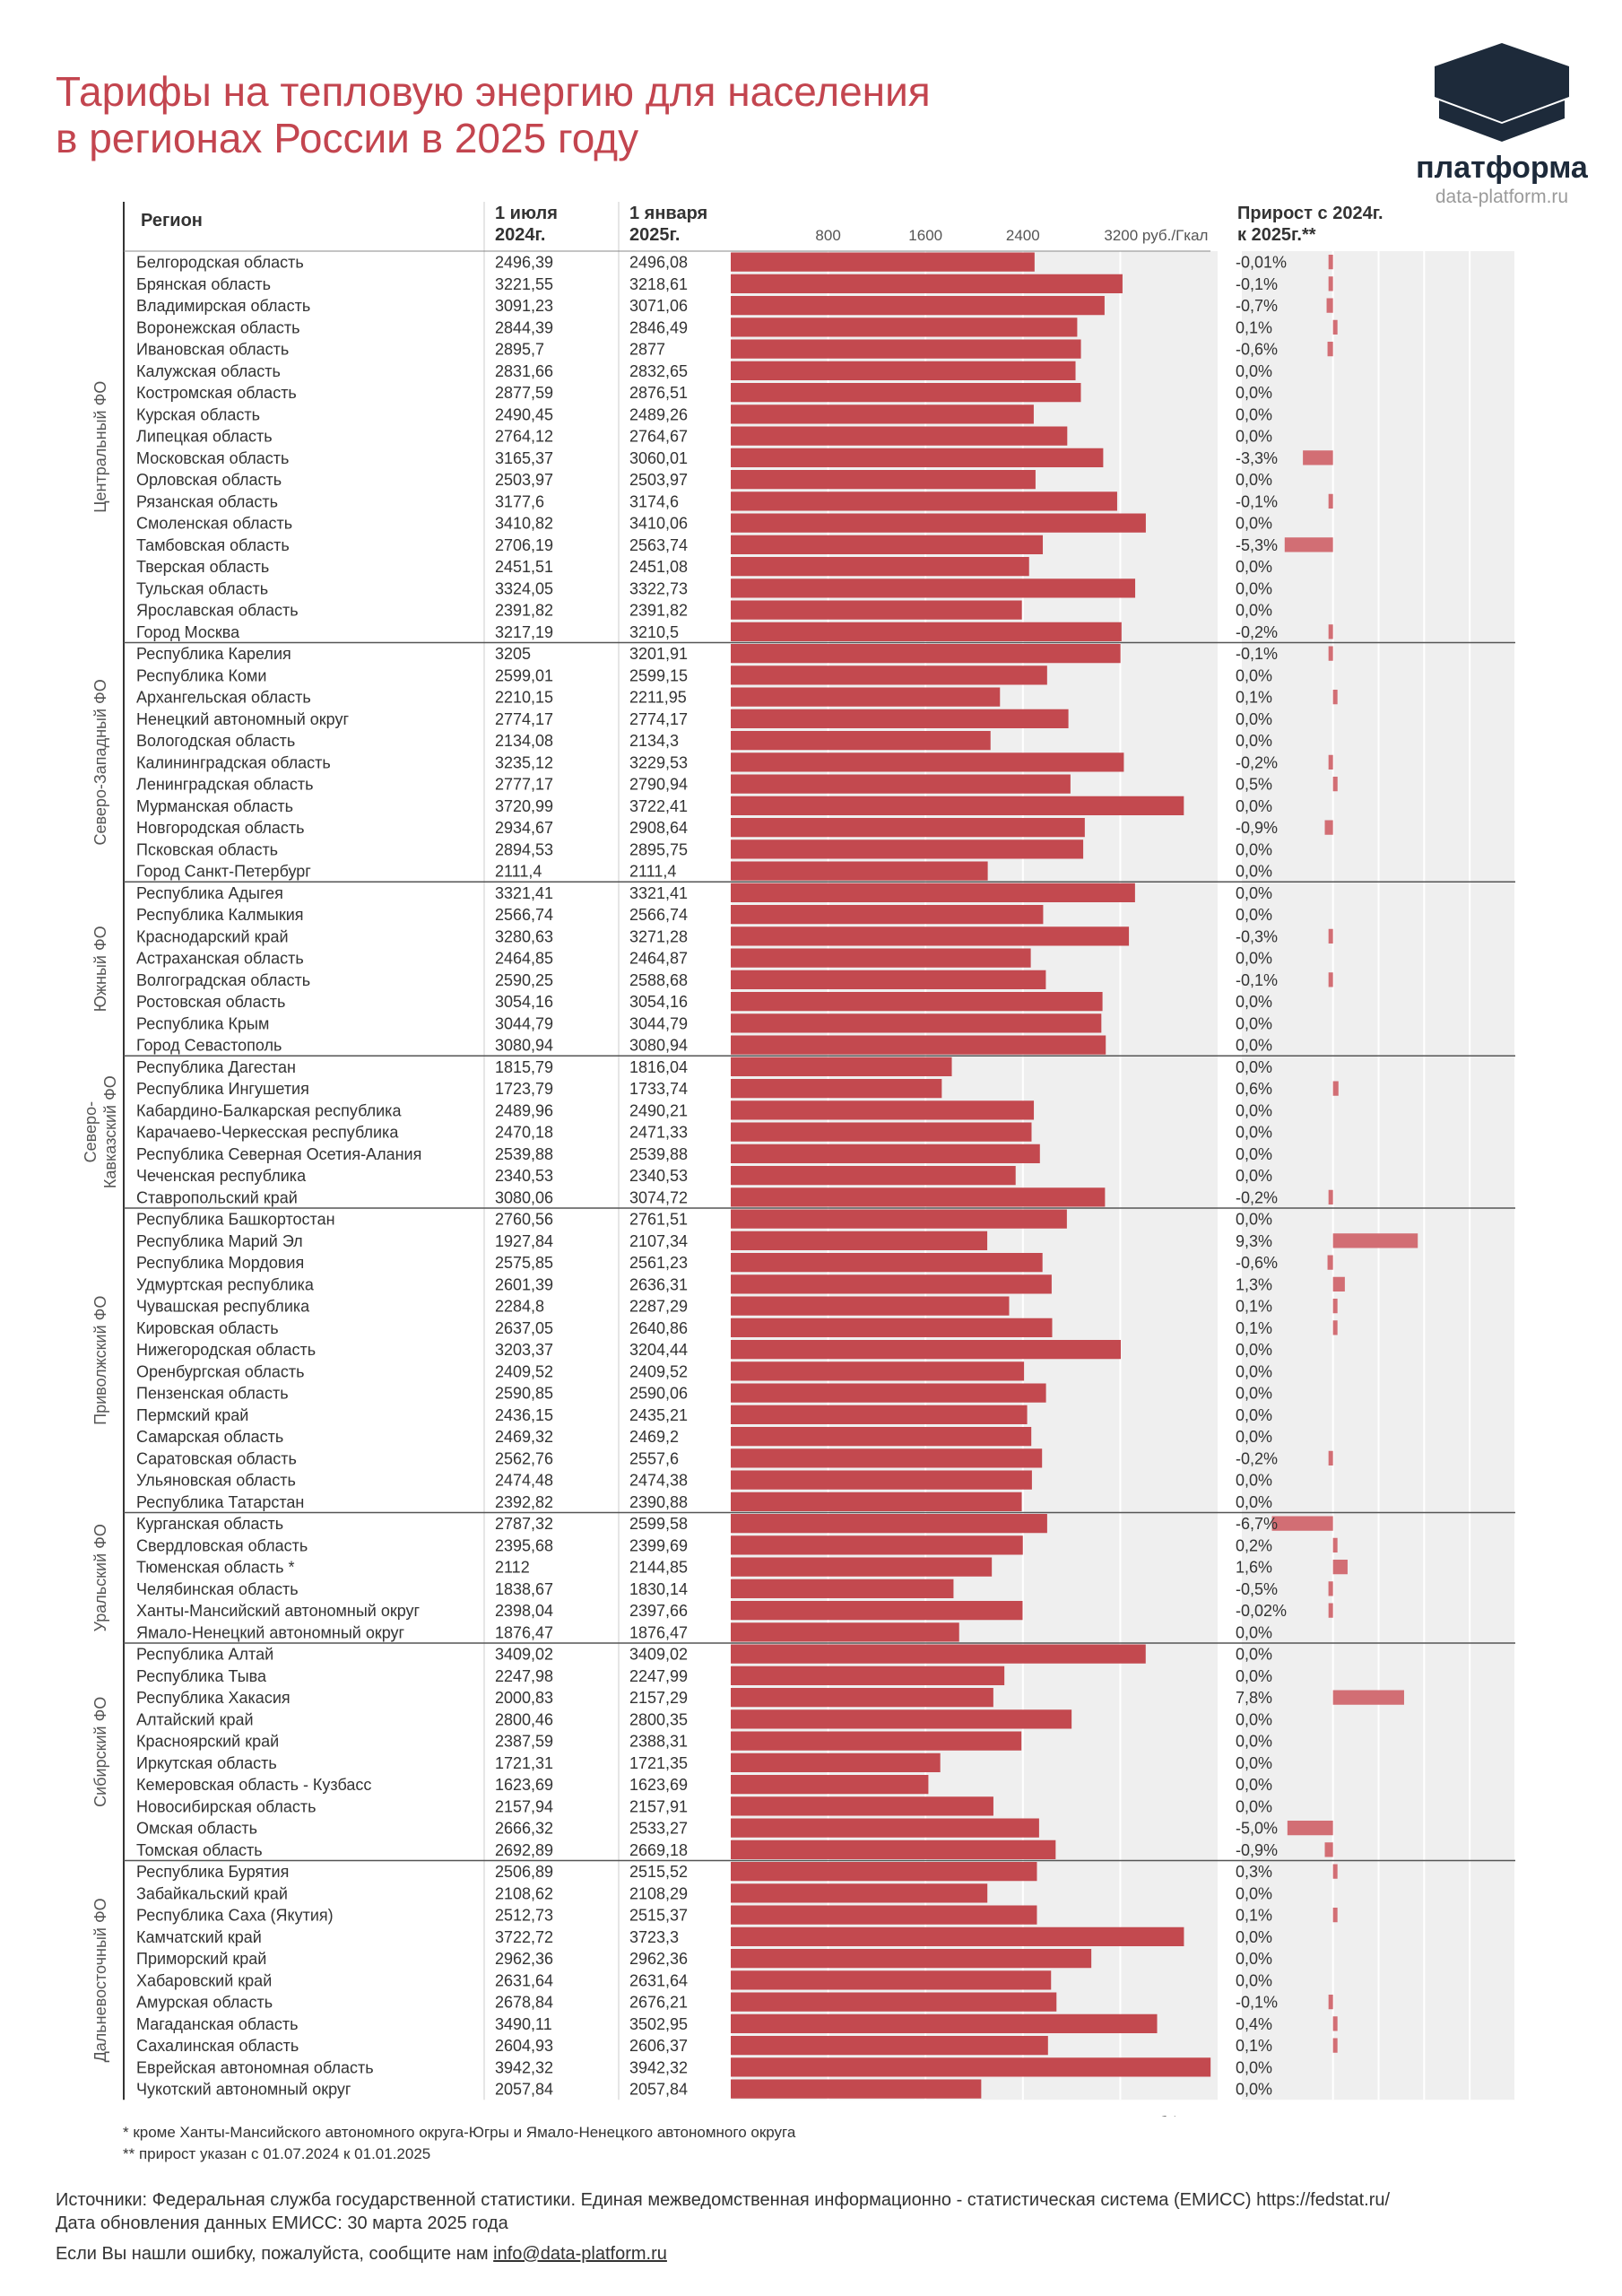  What do you see at coordinates (658, 437) in the screenshot?
I see `value-jan-2025: 2764,67` at bounding box center [658, 437].